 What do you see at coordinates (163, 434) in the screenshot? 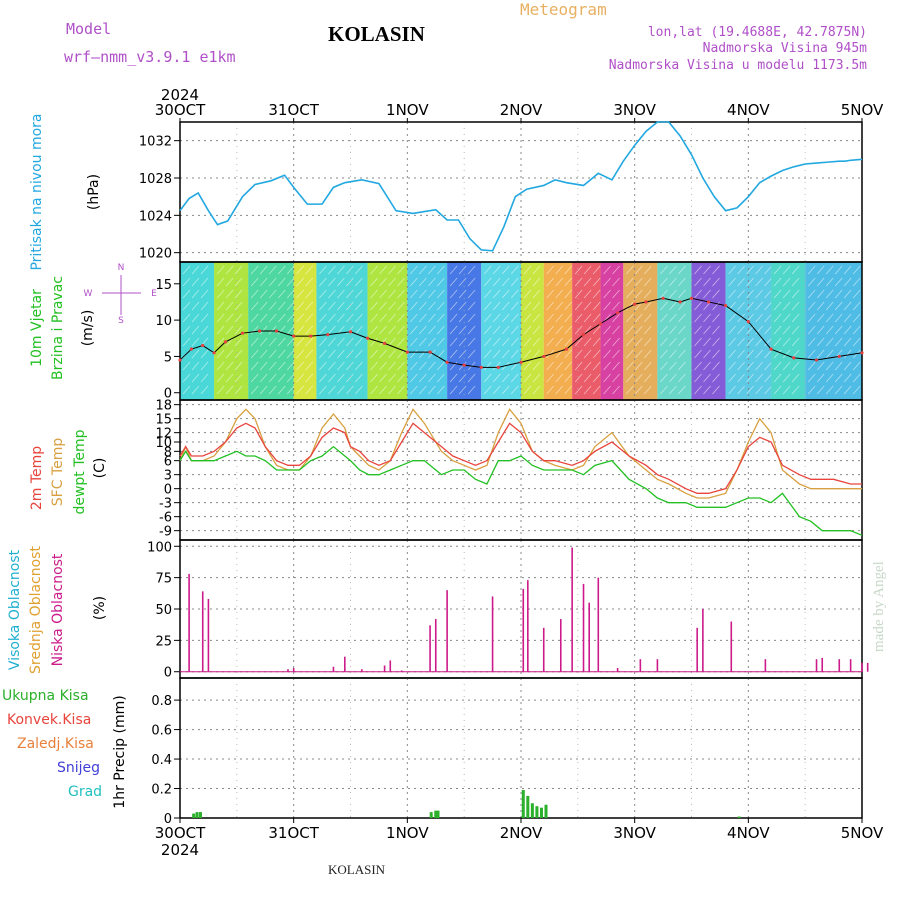
I see `ytick-label: 12` at bounding box center [163, 434].